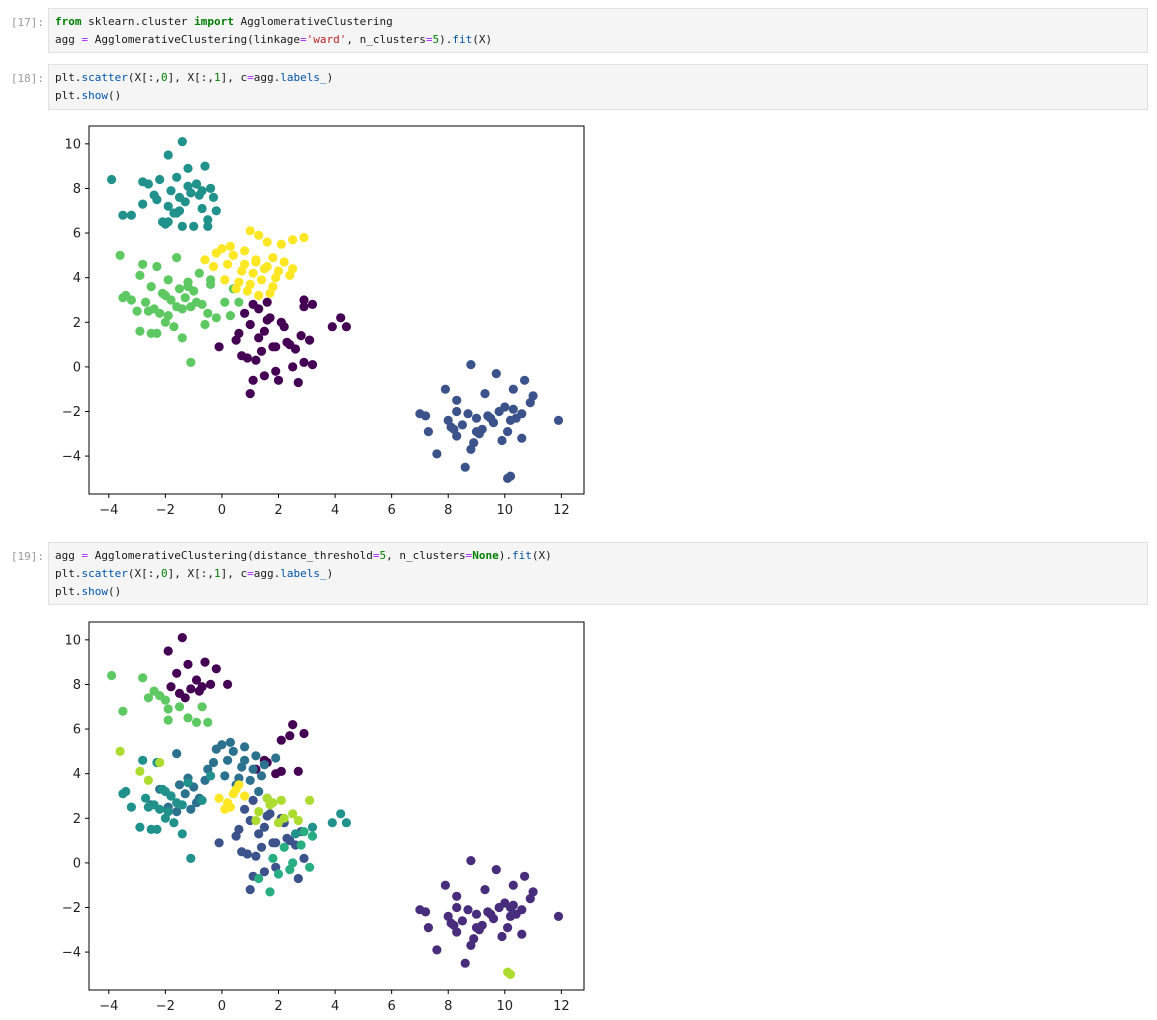  What do you see at coordinates (144, 573) in the screenshot?
I see `code-token: (X[:,` at bounding box center [144, 573].